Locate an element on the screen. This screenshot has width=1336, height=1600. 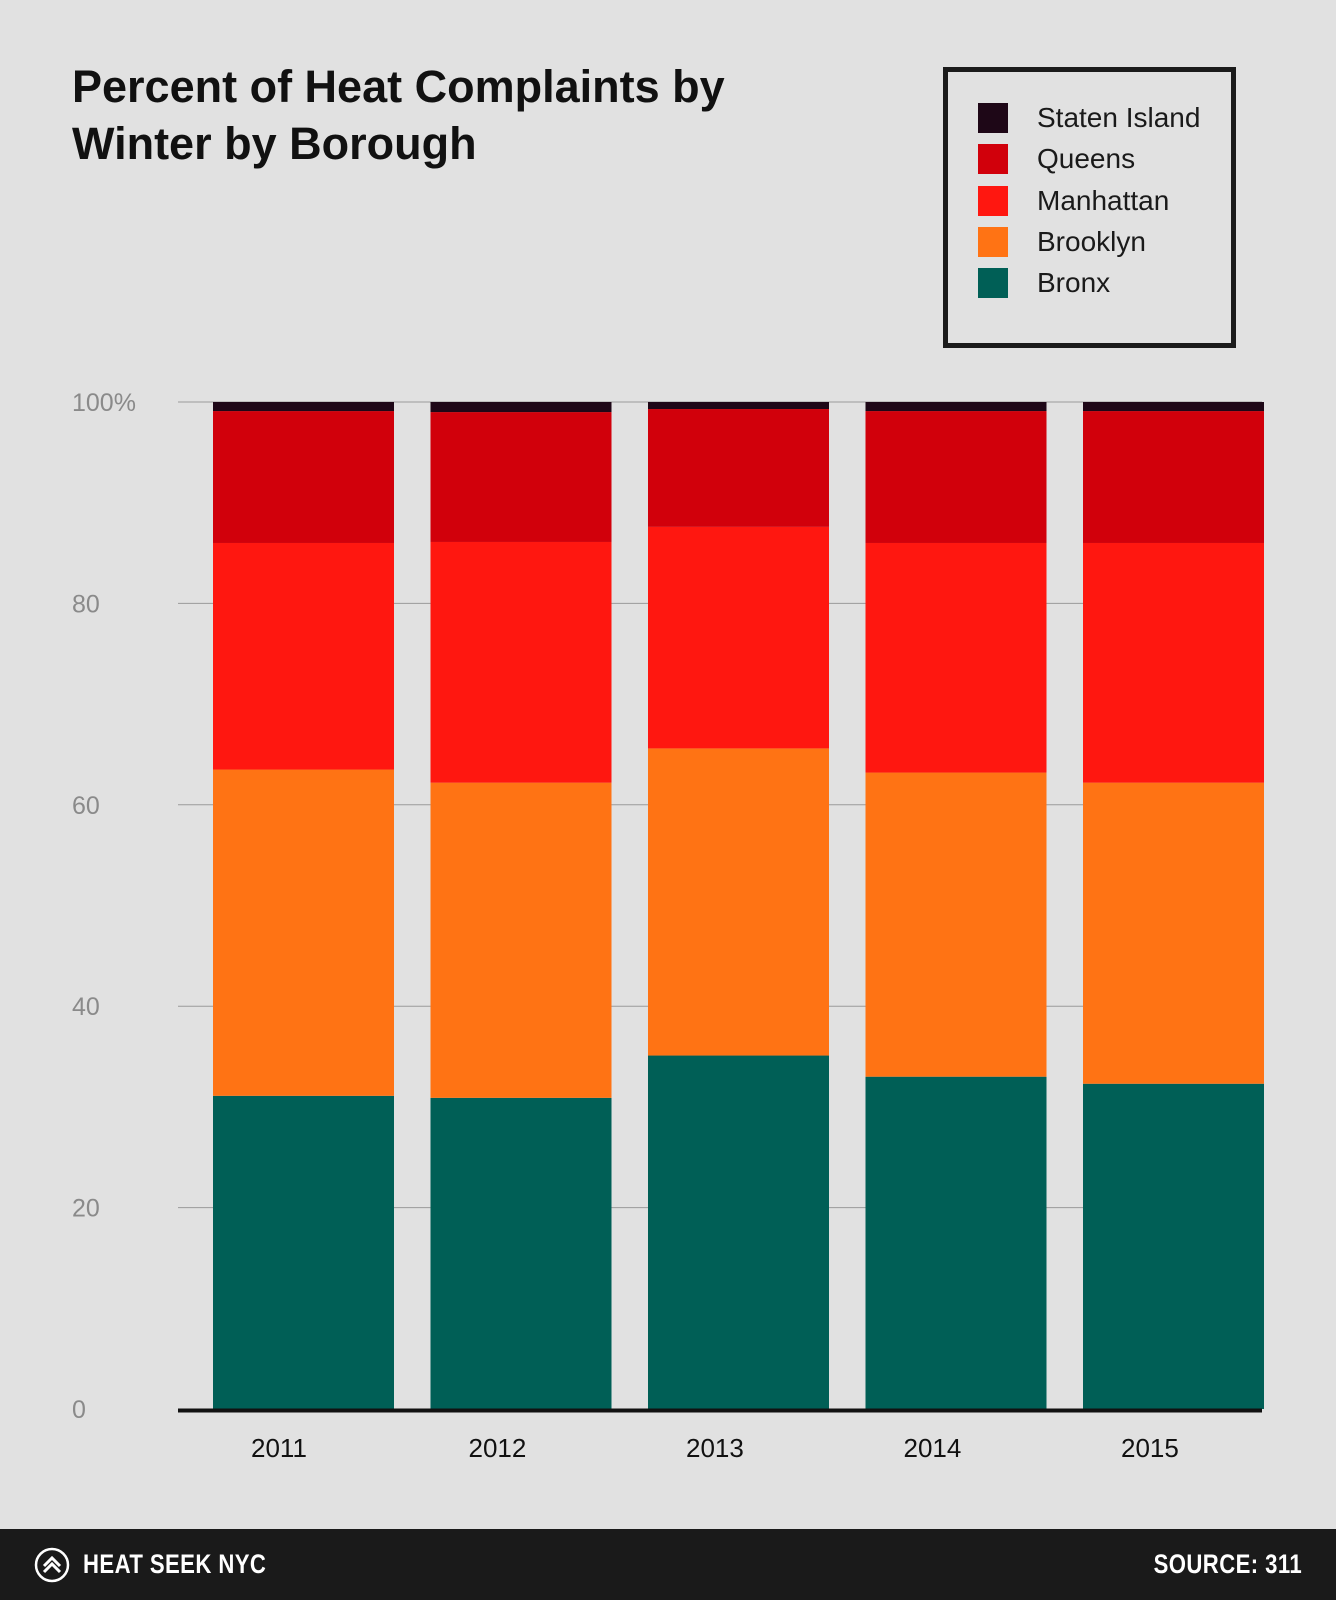
bar-segment-queens-2012 is located at coordinates (521, 477).